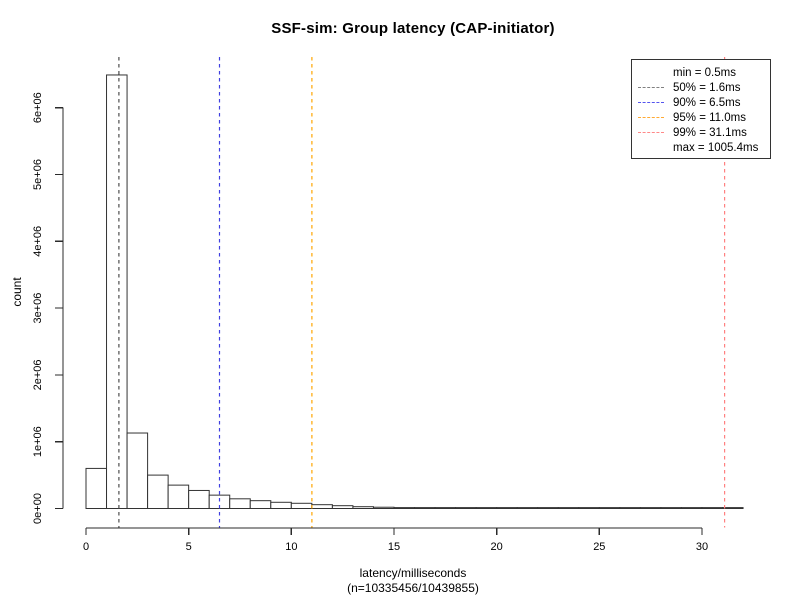 The image size is (800, 600). What do you see at coordinates (38, 374) in the screenshot?
I see `y-tick-label: 2e+06` at bounding box center [38, 374].